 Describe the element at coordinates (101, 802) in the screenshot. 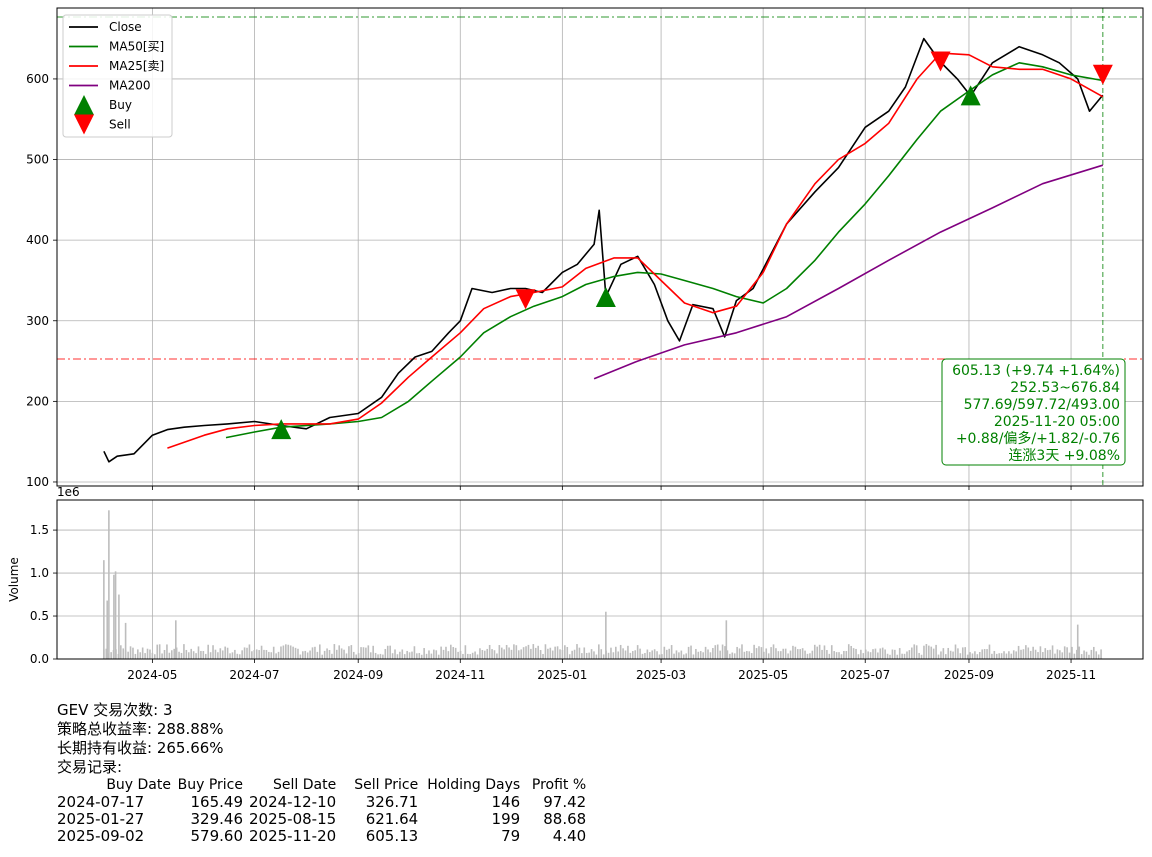

I see `trade-log-cell: 2024-07-17` at that location.